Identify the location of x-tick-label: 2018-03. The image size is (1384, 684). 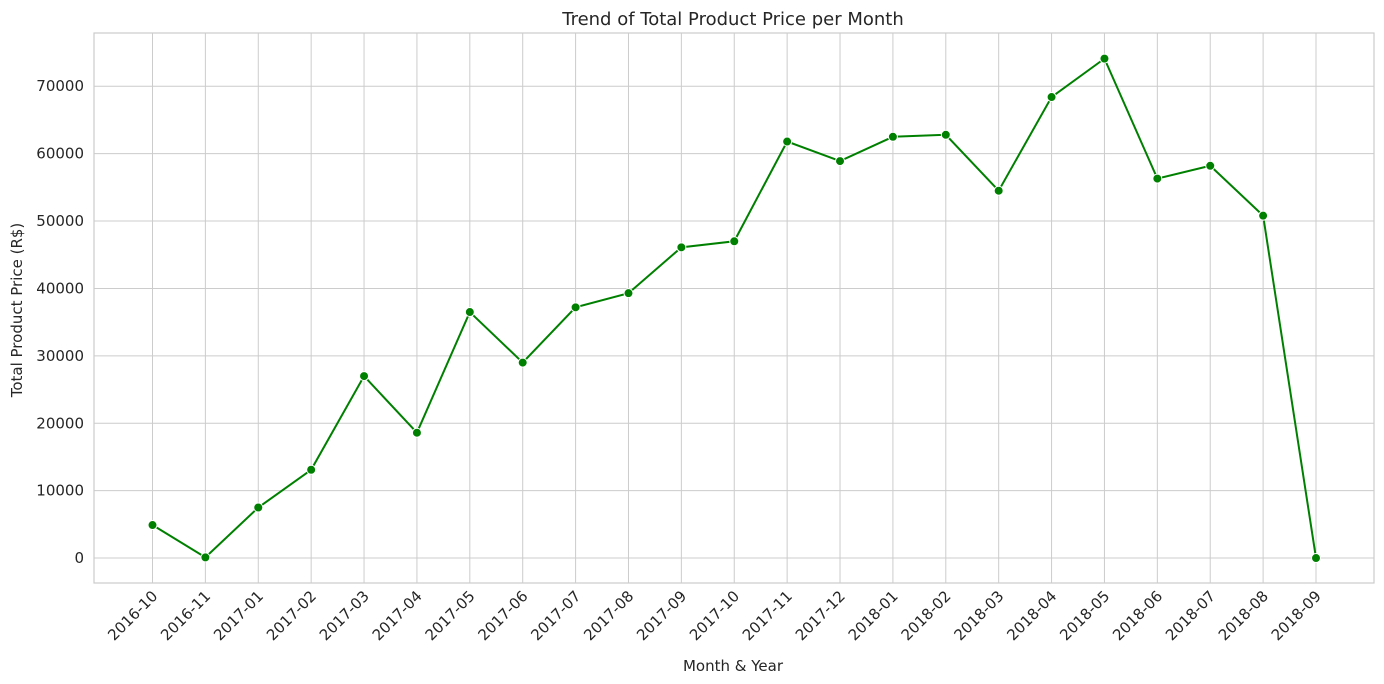
(978, 615).